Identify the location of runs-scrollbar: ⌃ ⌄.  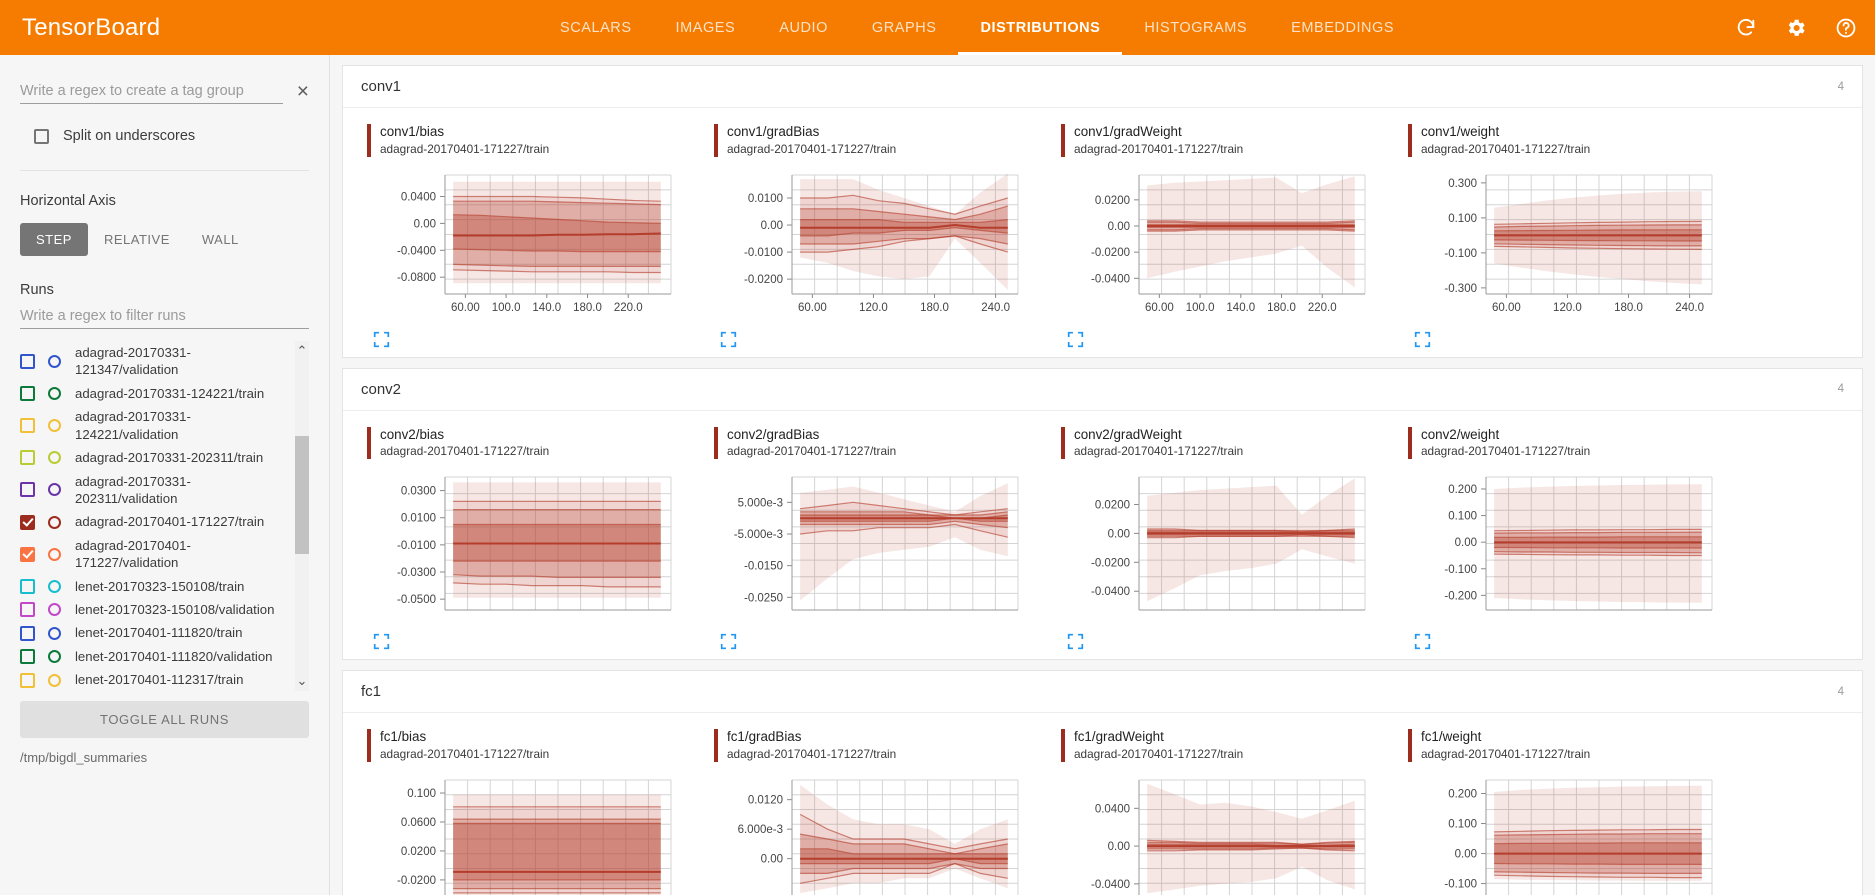
(302, 516).